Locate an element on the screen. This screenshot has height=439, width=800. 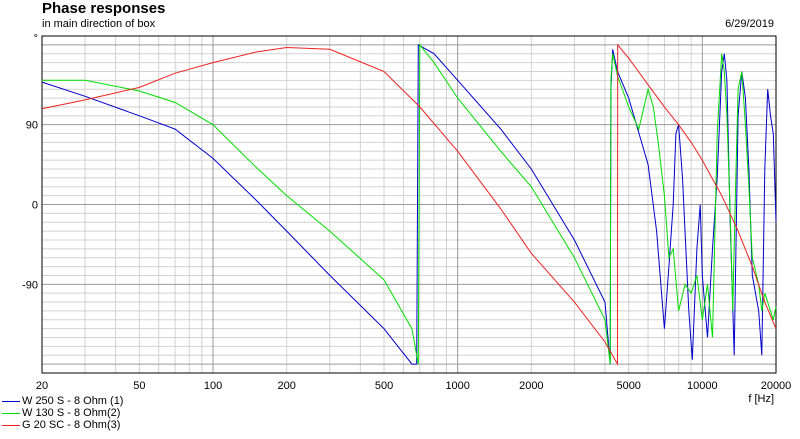
x-axis-label: f [Hz] is located at coordinates (761, 399).